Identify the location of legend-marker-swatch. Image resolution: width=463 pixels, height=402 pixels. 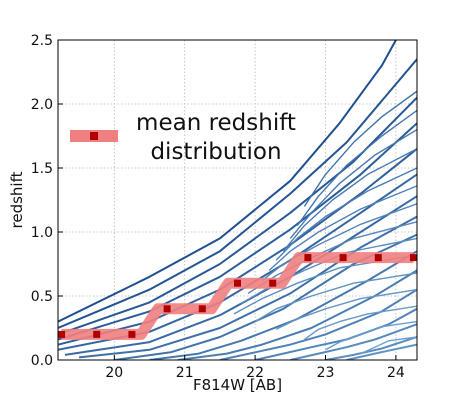
(94, 136).